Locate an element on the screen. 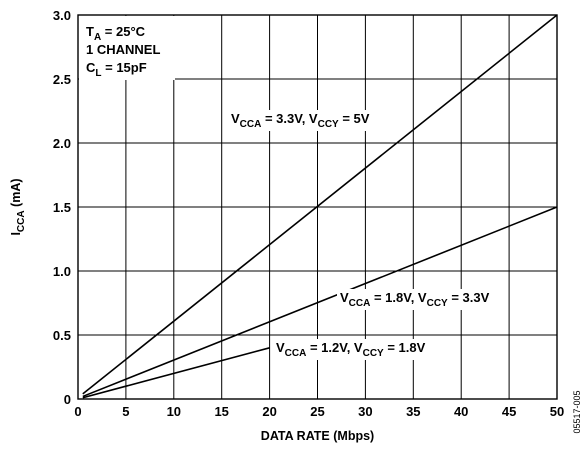 Image resolution: width=586 pixels, height=449 pixels. x-tick-label: 40 is located at coordinates (461, 411).